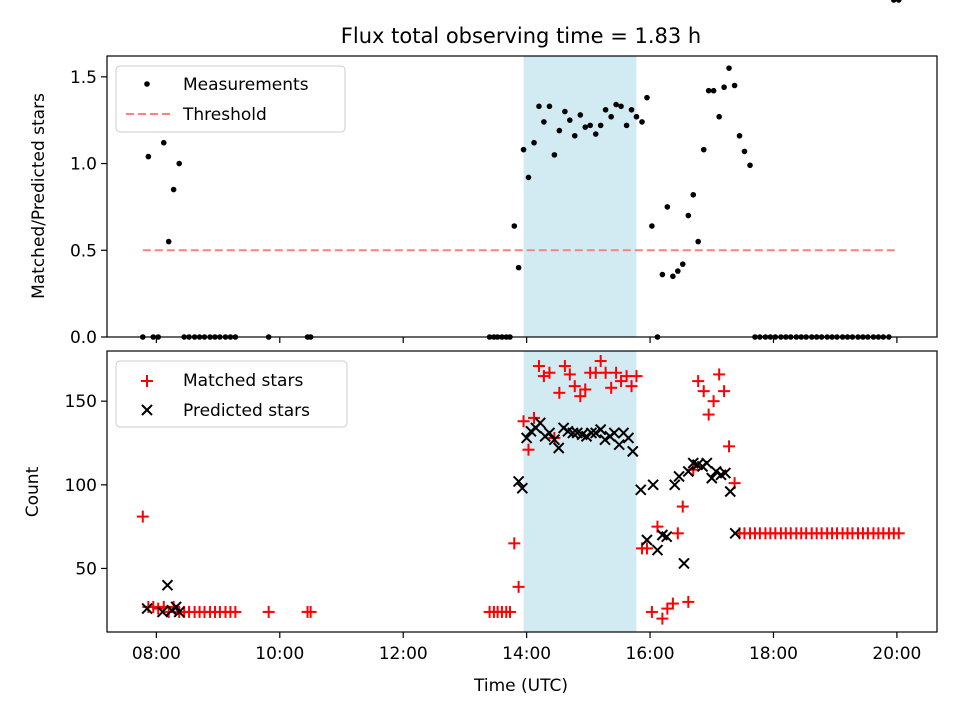 Image resolution: width=960 pixels, height=725 pixels. I want to click on ratio-y-tick-label: 1.0, so click(83, 165).